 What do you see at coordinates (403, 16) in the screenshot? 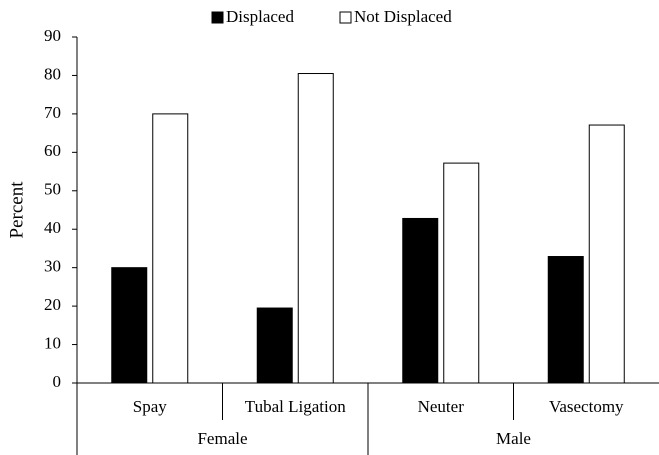
I see `legend-label: Not Displaced` at bounding box center [403, 16].